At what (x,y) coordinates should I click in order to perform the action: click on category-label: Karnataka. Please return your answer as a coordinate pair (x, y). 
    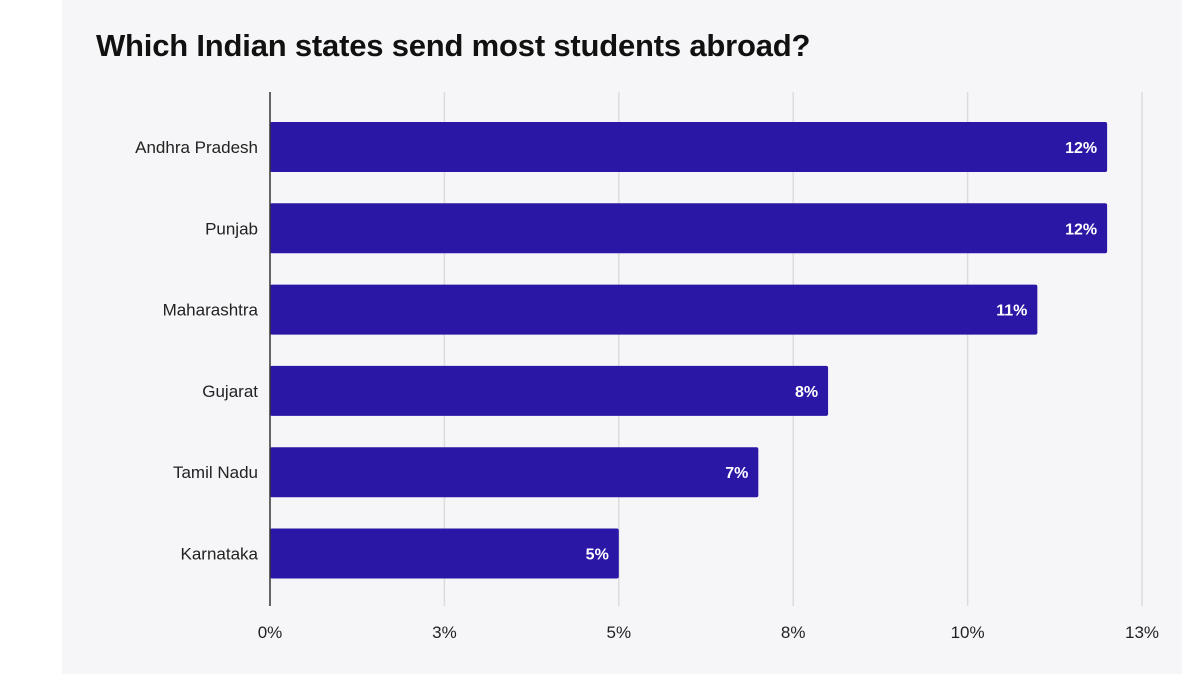
    Looking at the image, I should click on (220, 554).